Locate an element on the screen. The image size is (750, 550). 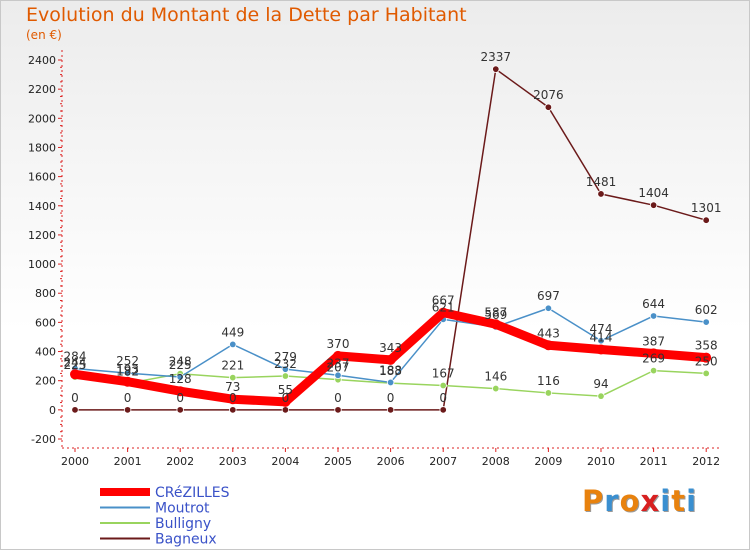
data-label: 284 is located at coordinates (75, 356).